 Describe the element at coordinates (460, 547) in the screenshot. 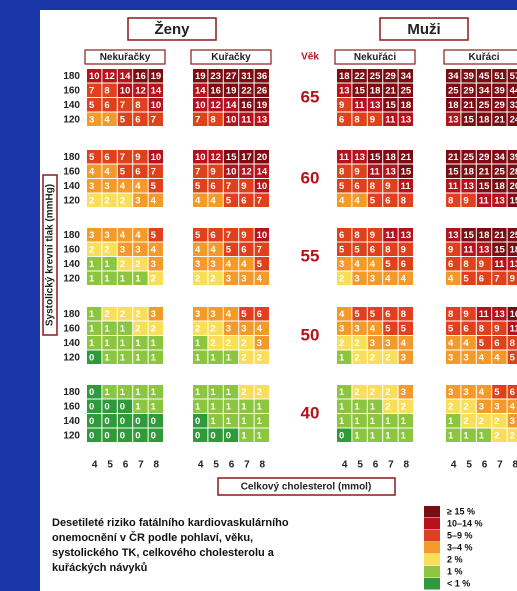

I see `legend-label: 3–4 %` at that location.